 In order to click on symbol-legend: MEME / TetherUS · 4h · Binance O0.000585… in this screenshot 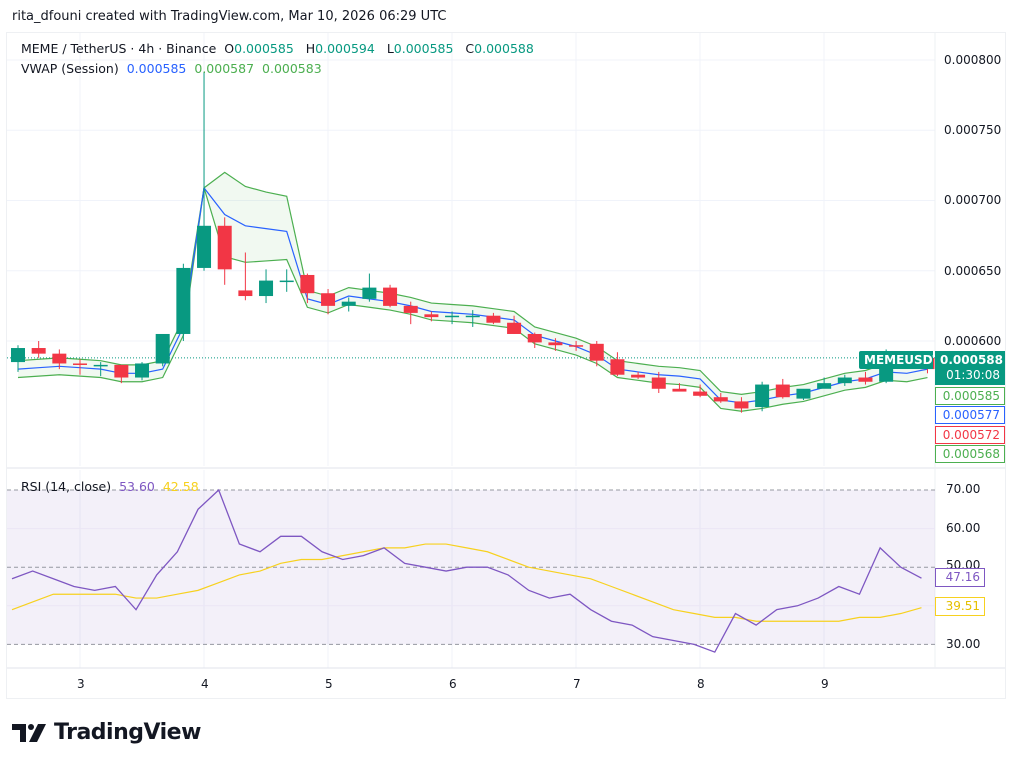, I will do `click(277, 48)`.